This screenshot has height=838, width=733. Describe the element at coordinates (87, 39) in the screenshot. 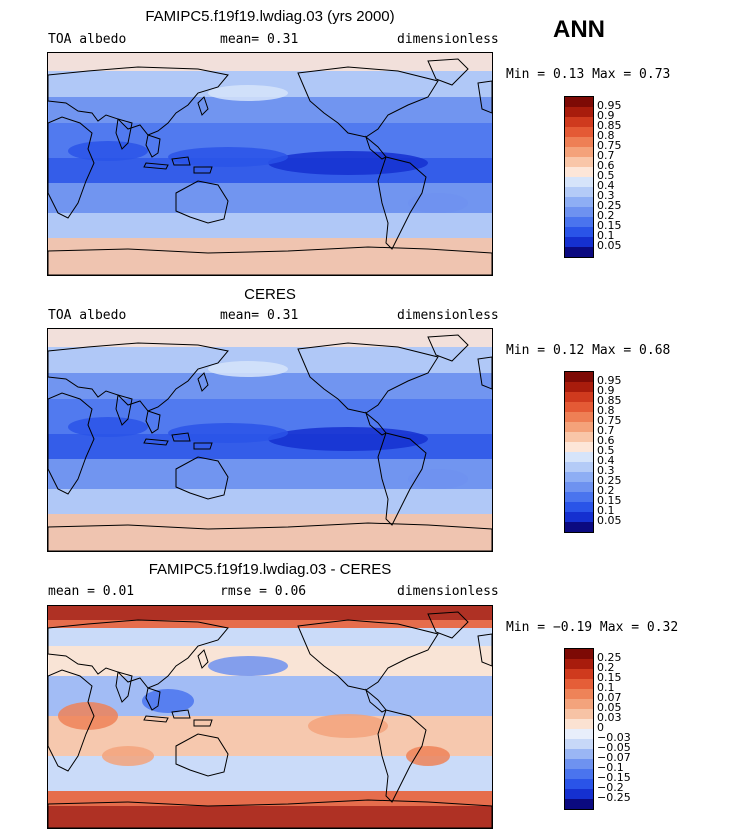

I see `panel-model-variable-label: TOA albedo` at that location.